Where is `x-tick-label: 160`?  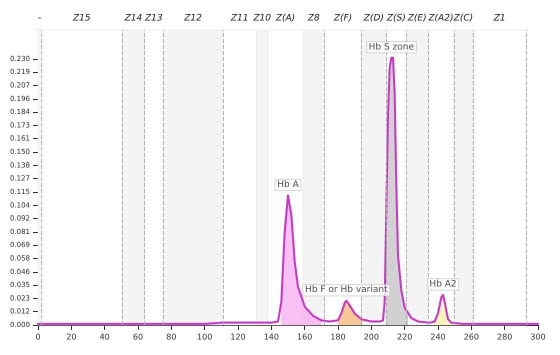 x-tick-label: 160 is located at coordinates (304, 337).